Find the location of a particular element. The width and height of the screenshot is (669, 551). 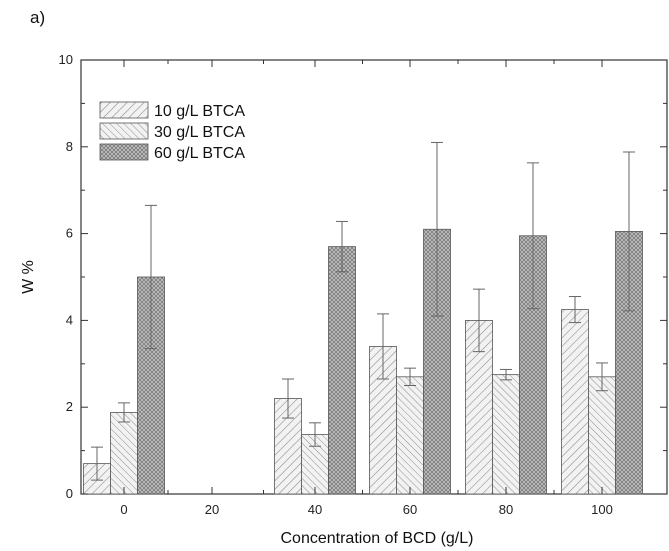

y-axis-title: W % is located at coordinates (28, 277).